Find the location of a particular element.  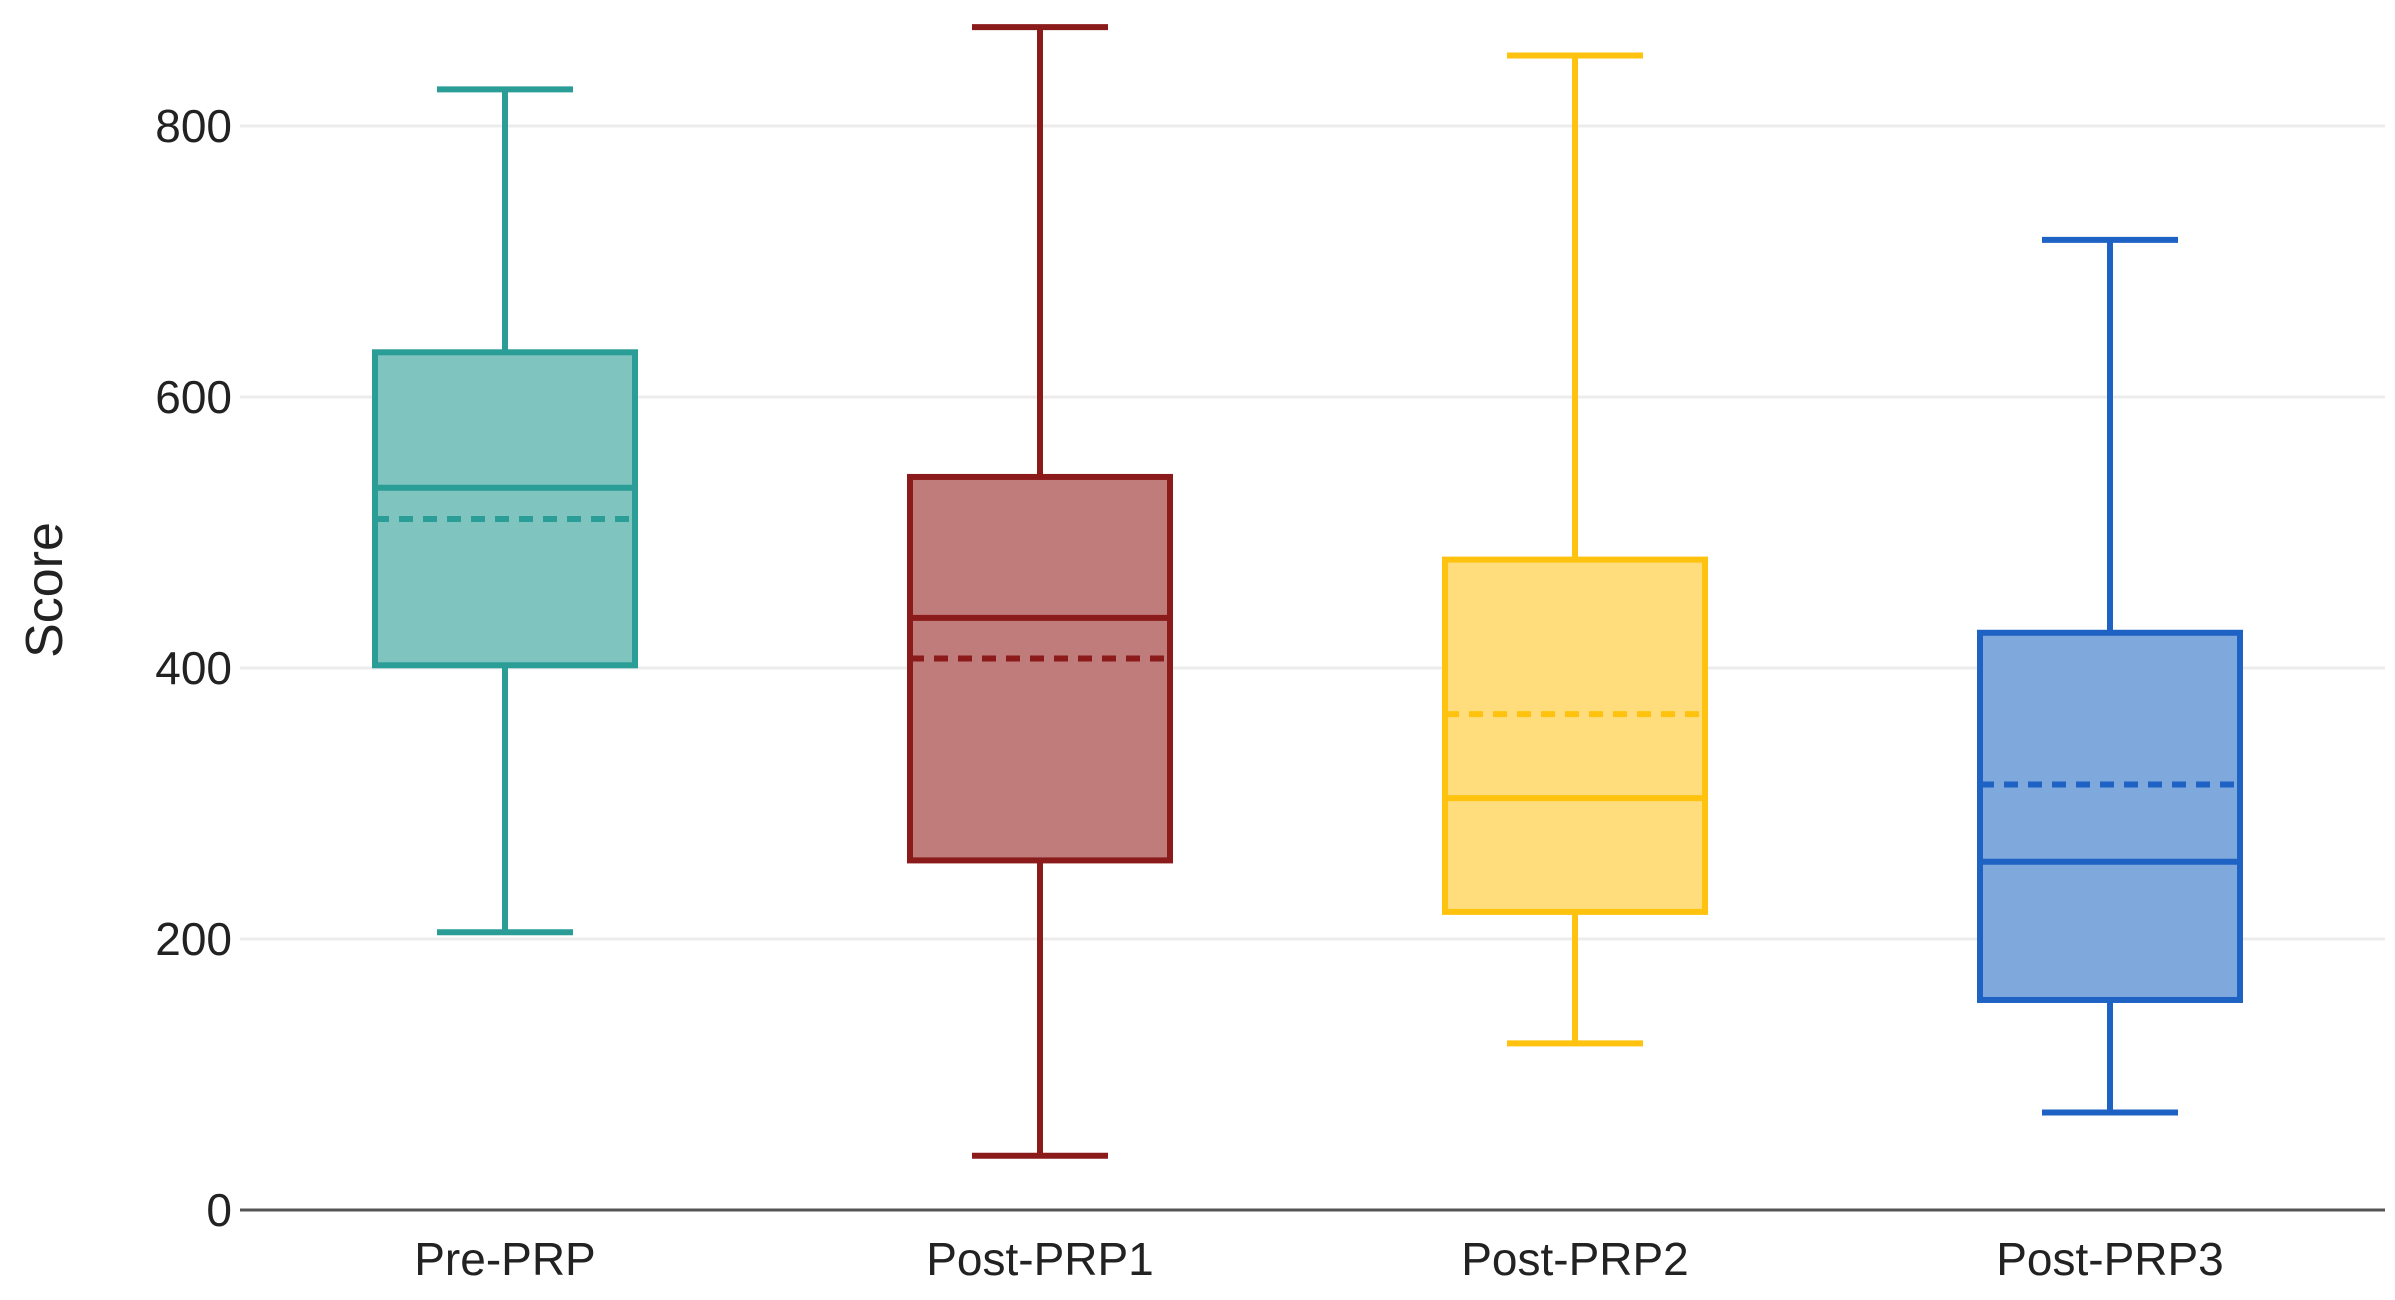

x-tick-label-post-prp1: Post-PRP1 is located at coordinates (1040, 1259).